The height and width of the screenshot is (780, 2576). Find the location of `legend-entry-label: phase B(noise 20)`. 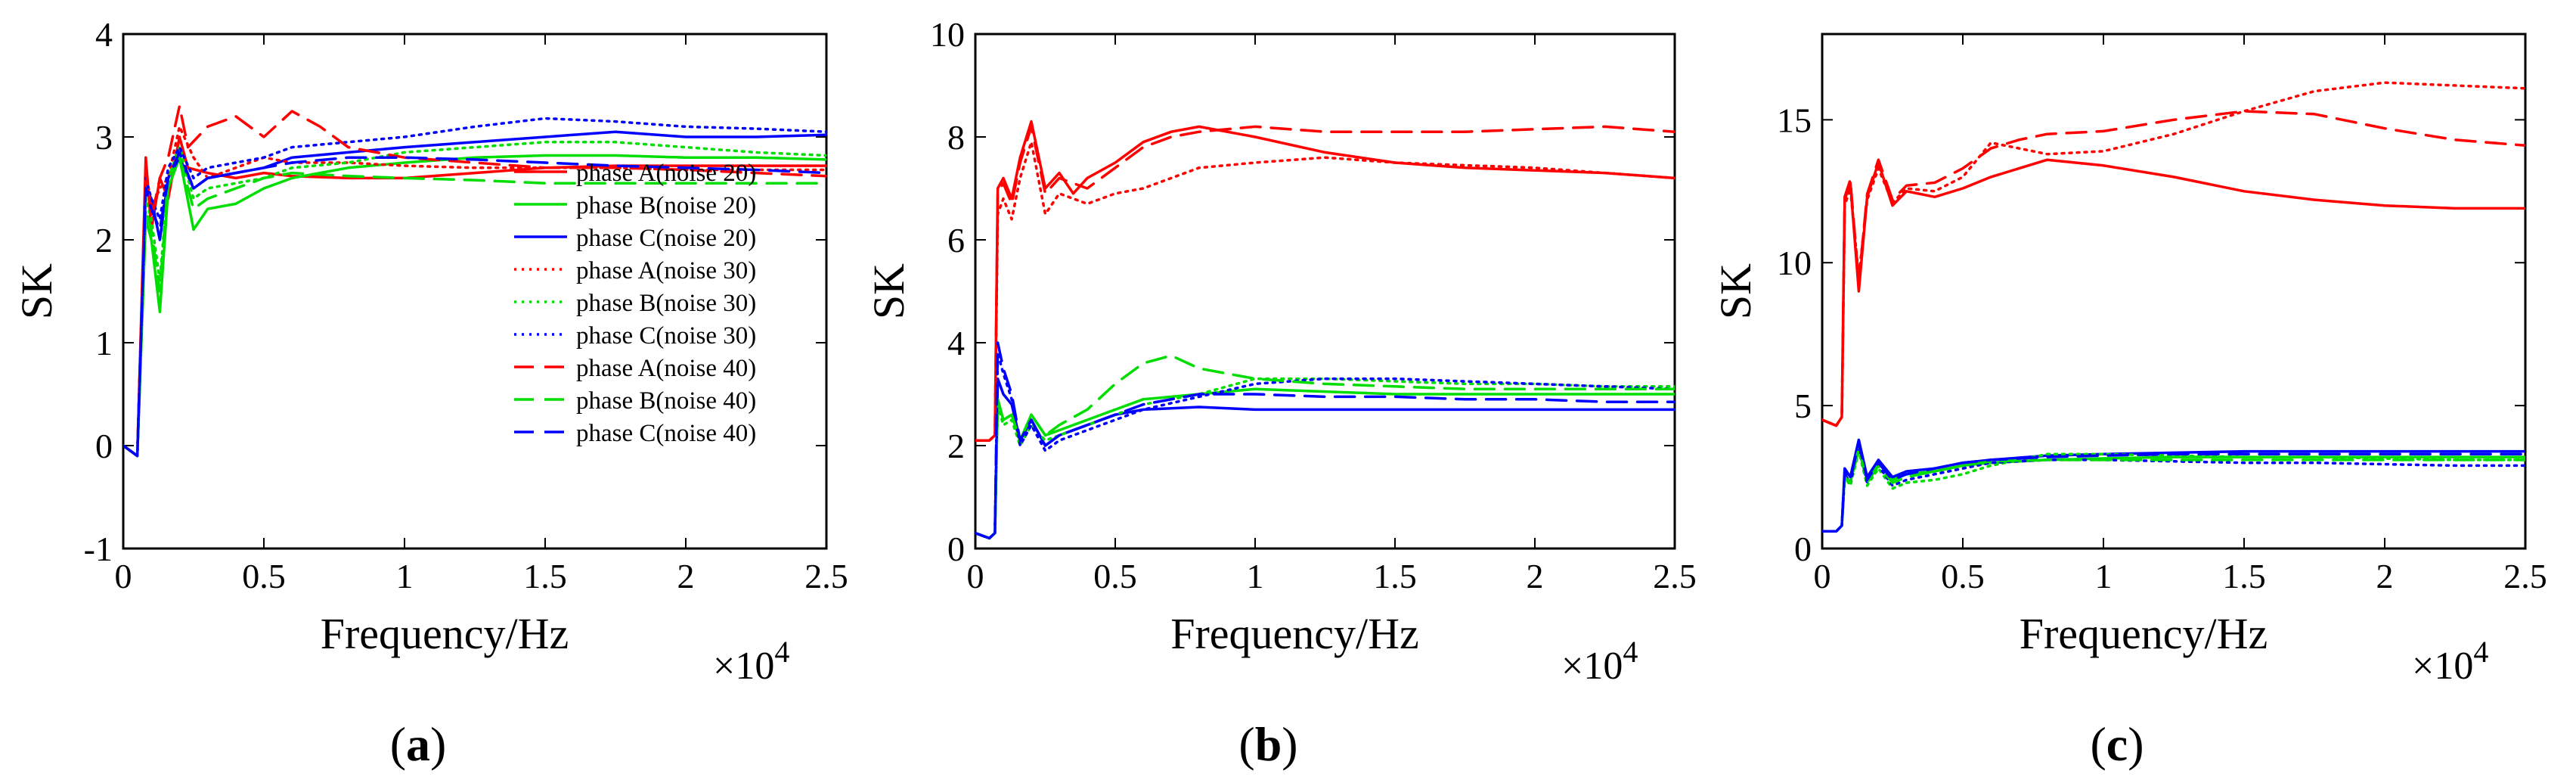

legend-entry-label: phase B(noise 20) is located at coordinates (666, 205).